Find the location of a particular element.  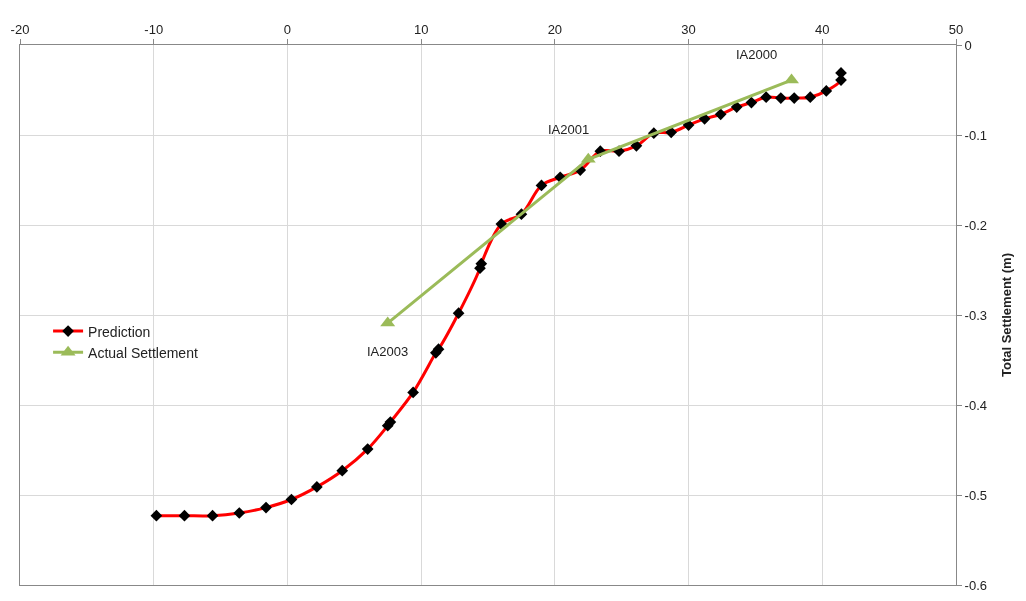

annotation: IA2003 is located at coordinates (388, 351).